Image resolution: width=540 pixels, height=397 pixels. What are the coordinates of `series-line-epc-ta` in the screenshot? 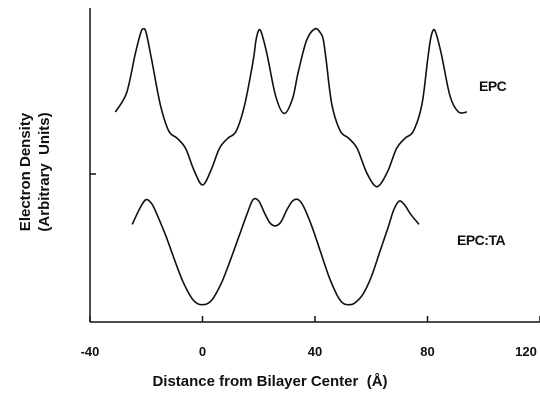 It's located at (275, 251).